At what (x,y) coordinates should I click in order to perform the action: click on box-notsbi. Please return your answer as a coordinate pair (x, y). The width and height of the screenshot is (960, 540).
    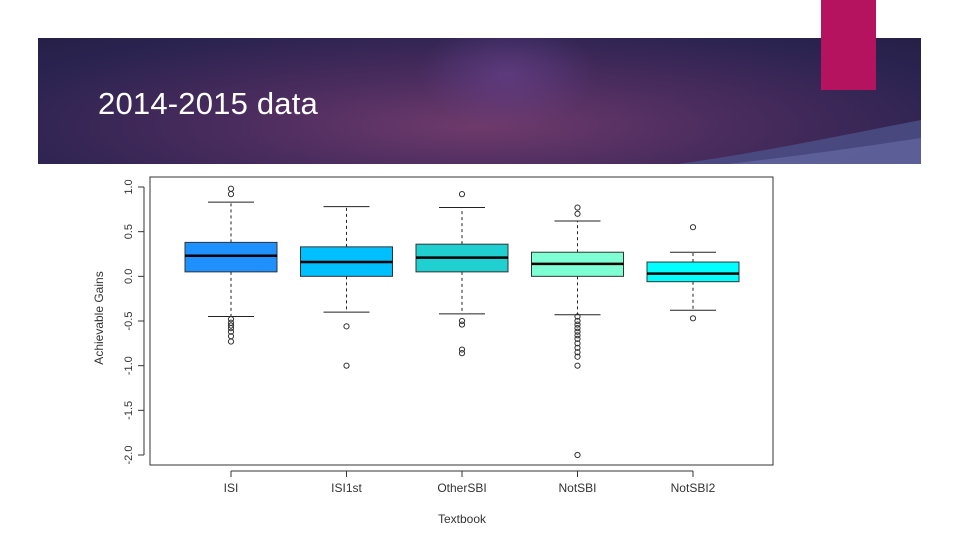
    Looking at the image, I should click on (577, 331).